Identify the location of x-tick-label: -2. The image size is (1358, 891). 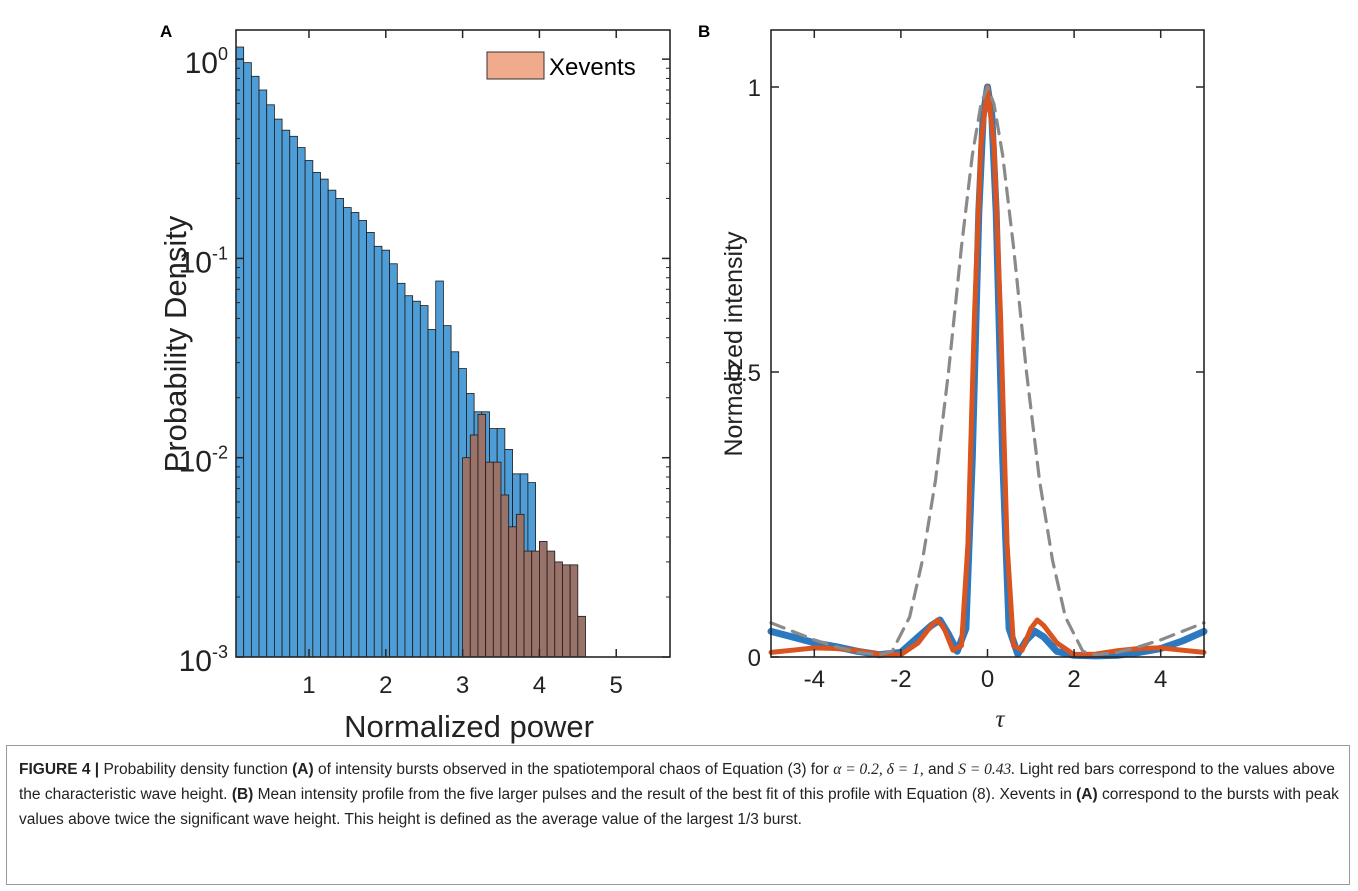
(900, 679).